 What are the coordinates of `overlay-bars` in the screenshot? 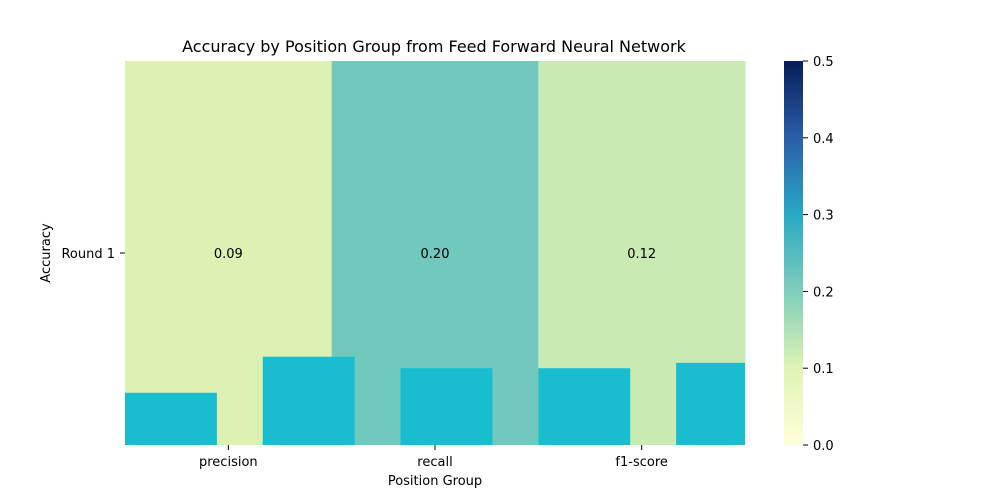 It's located at (435, 400).